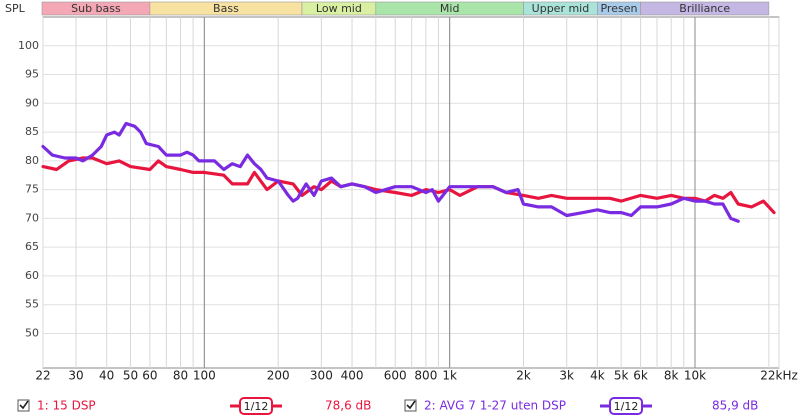 The height and width of the screenshot is (420, 800). I want to click on band, so click(705, 8).